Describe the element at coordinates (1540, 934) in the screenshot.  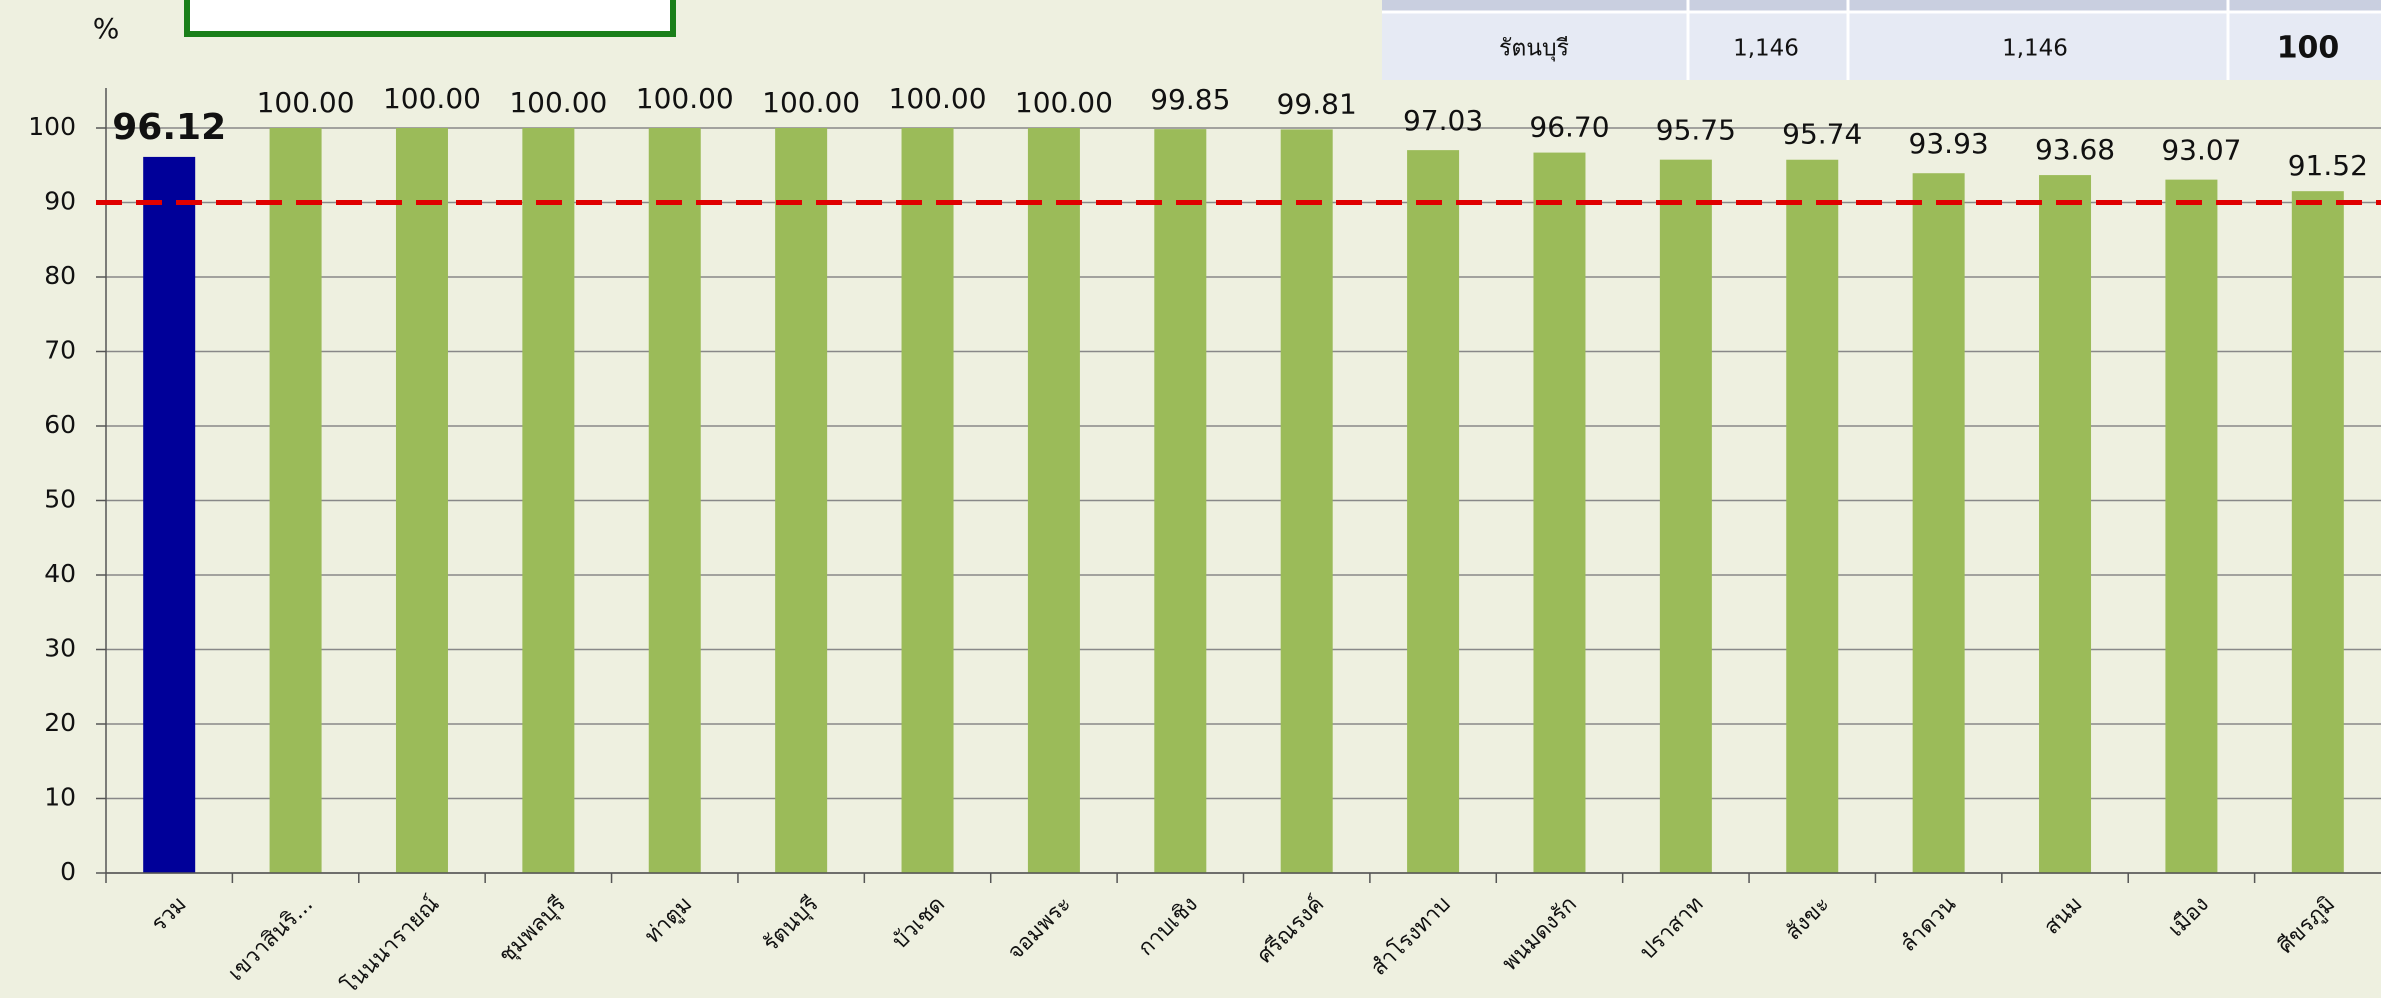
I see `x-tick-label: พนมดงรัก` at that location.